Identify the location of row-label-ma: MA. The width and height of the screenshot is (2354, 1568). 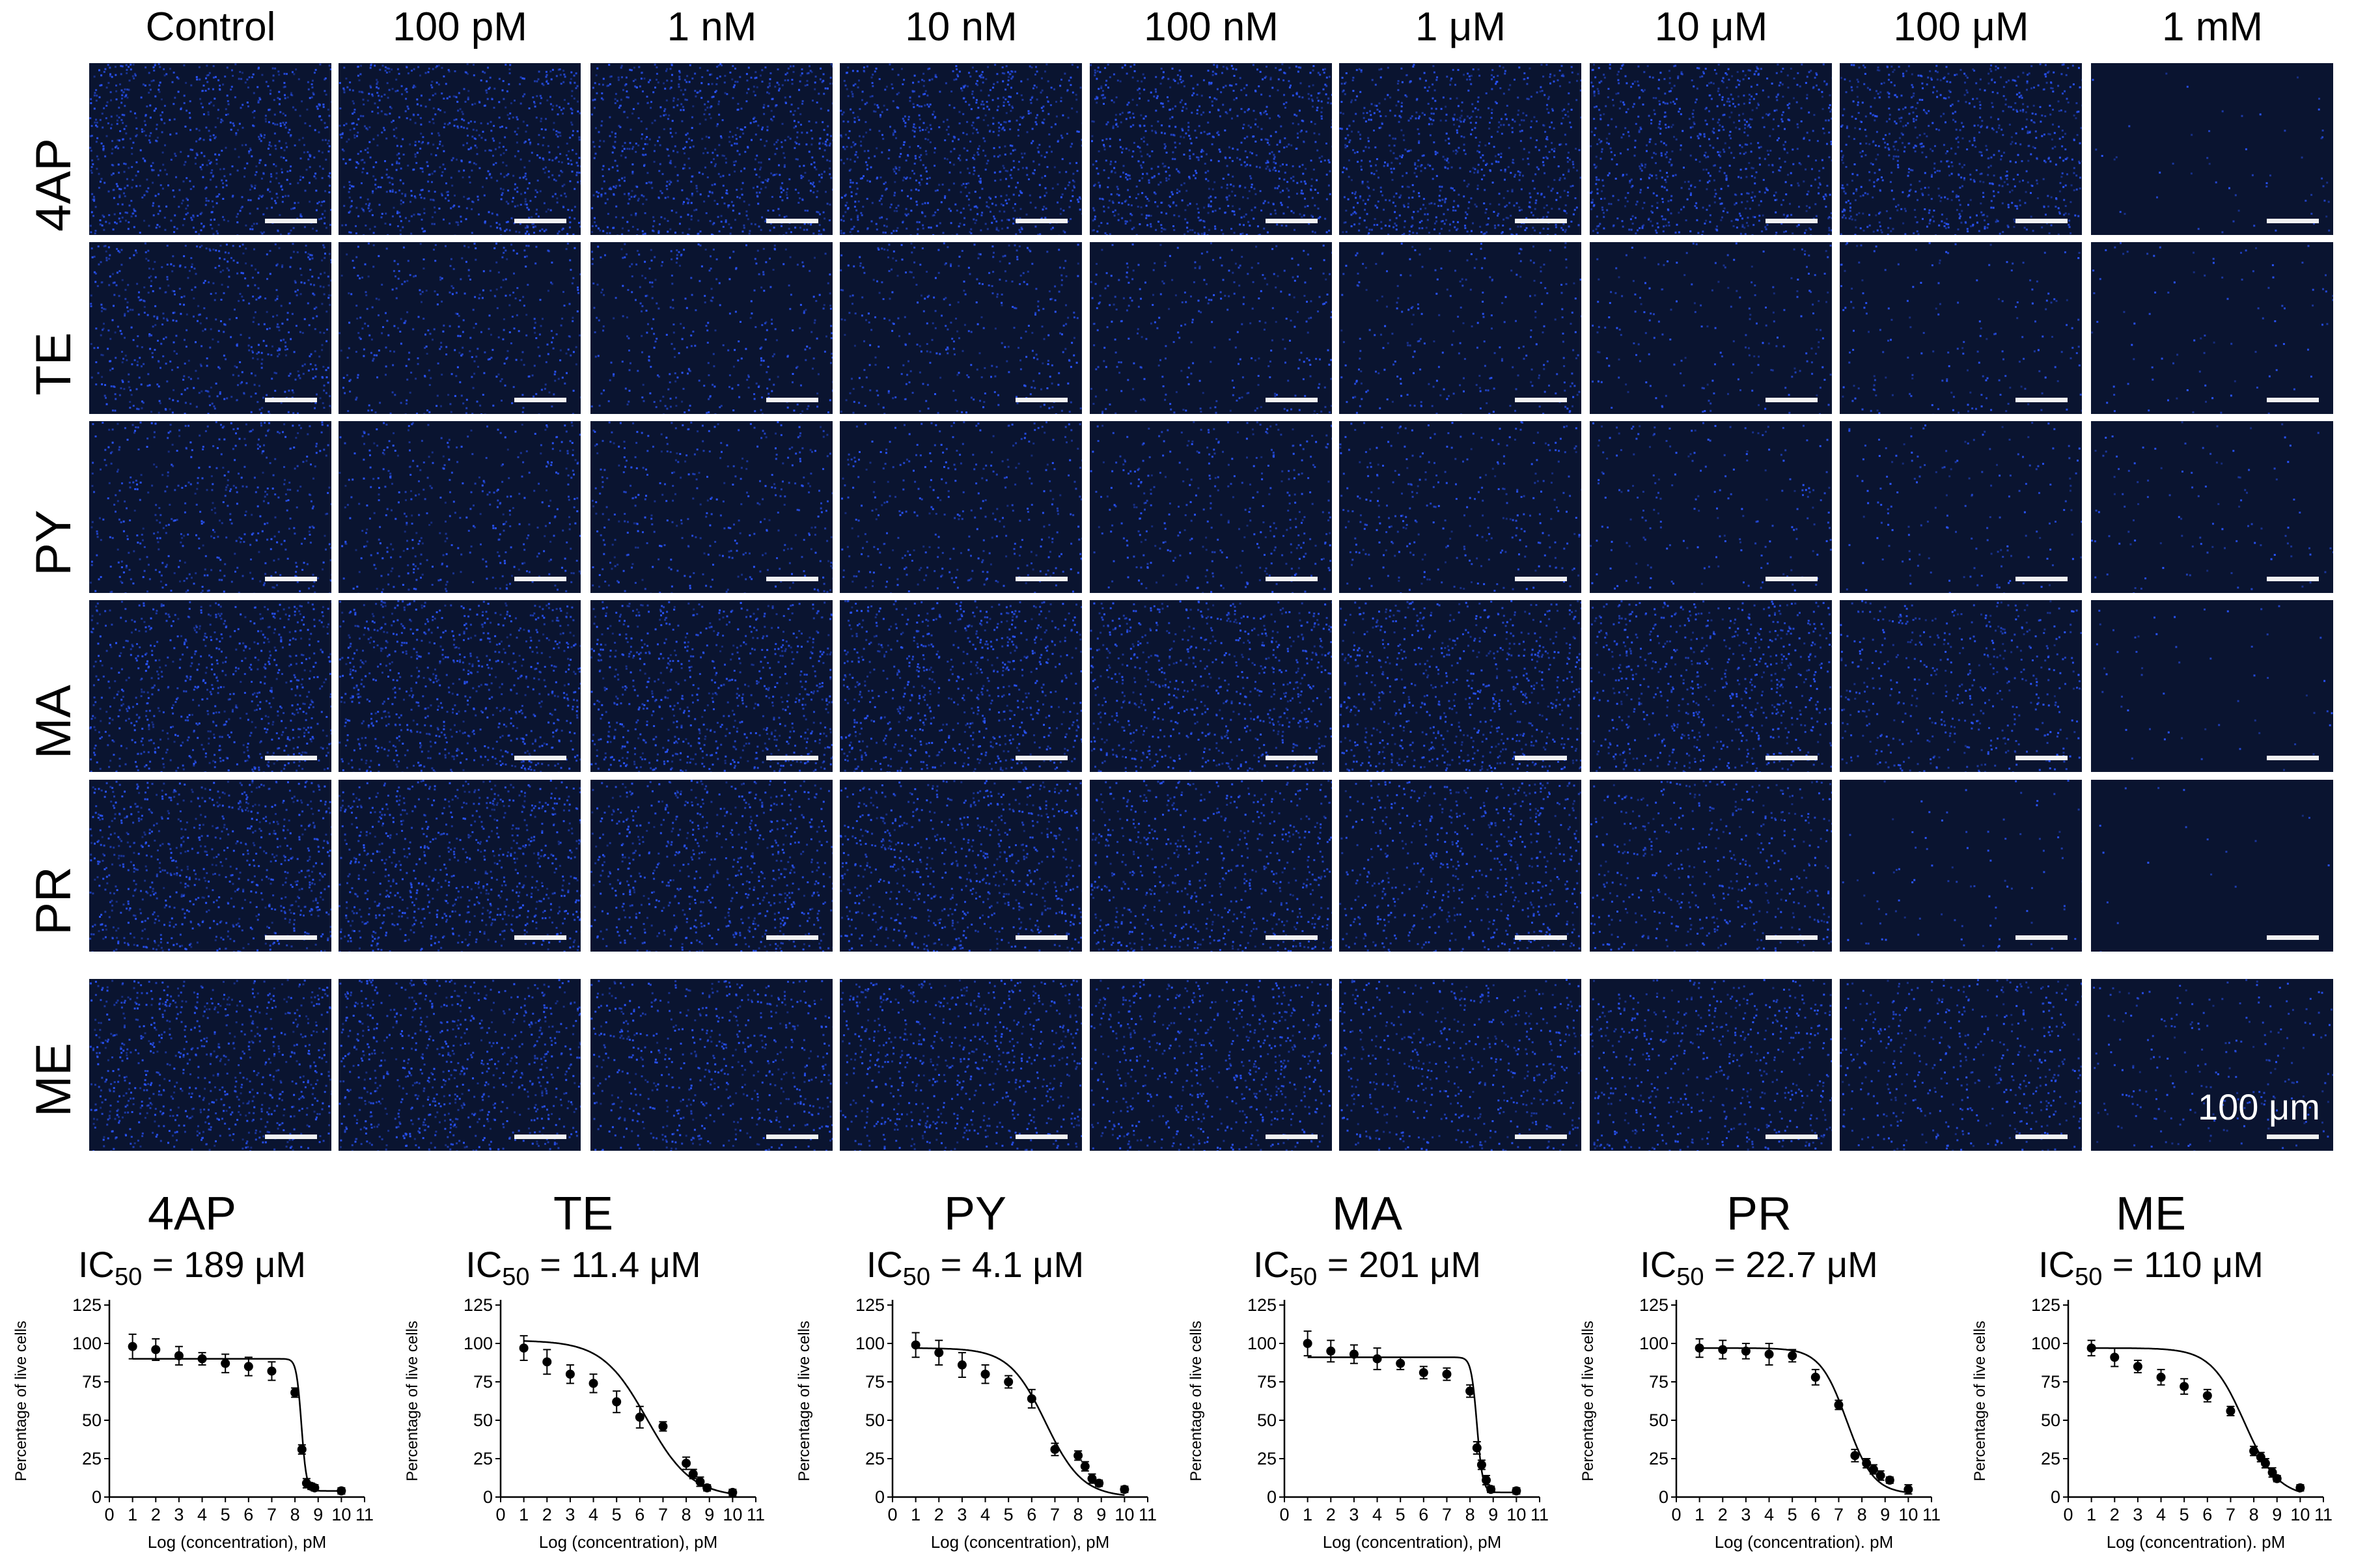
(54, 722).